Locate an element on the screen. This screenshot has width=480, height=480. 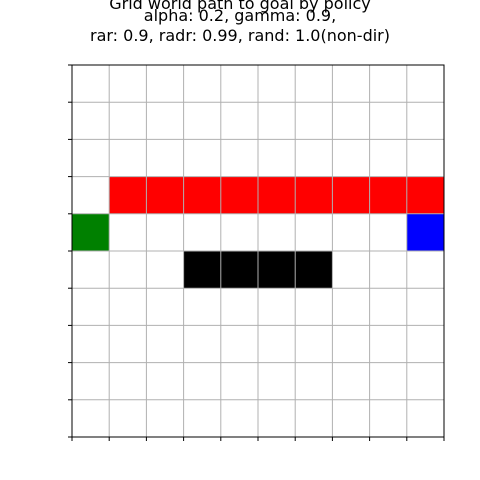
chart-title-line-3: rar: 0.9, radr: 0.99, rand: 1.0(non-dir) is located at coordinates (240, 35).